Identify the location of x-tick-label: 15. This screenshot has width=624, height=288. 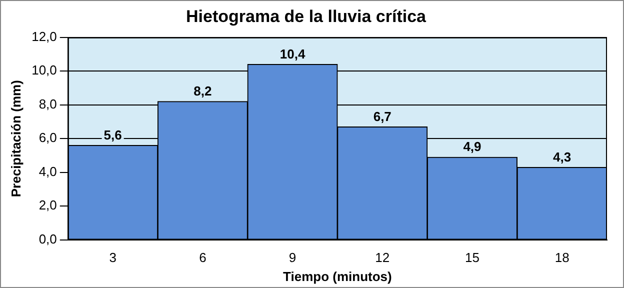
(472, 258).